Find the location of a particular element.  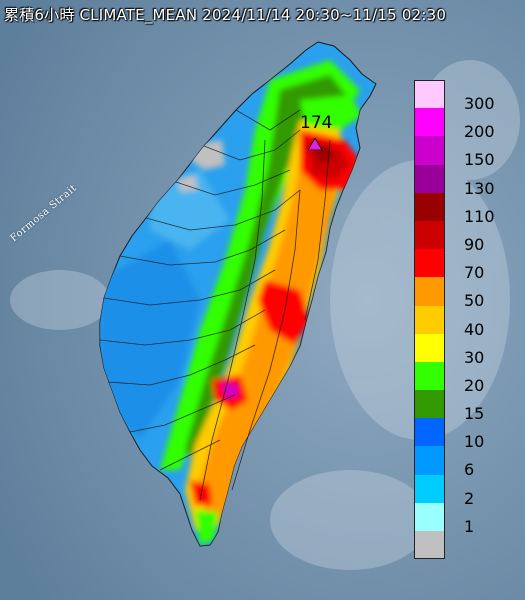

legend-row: 90 is located at coordinates (466, 237).